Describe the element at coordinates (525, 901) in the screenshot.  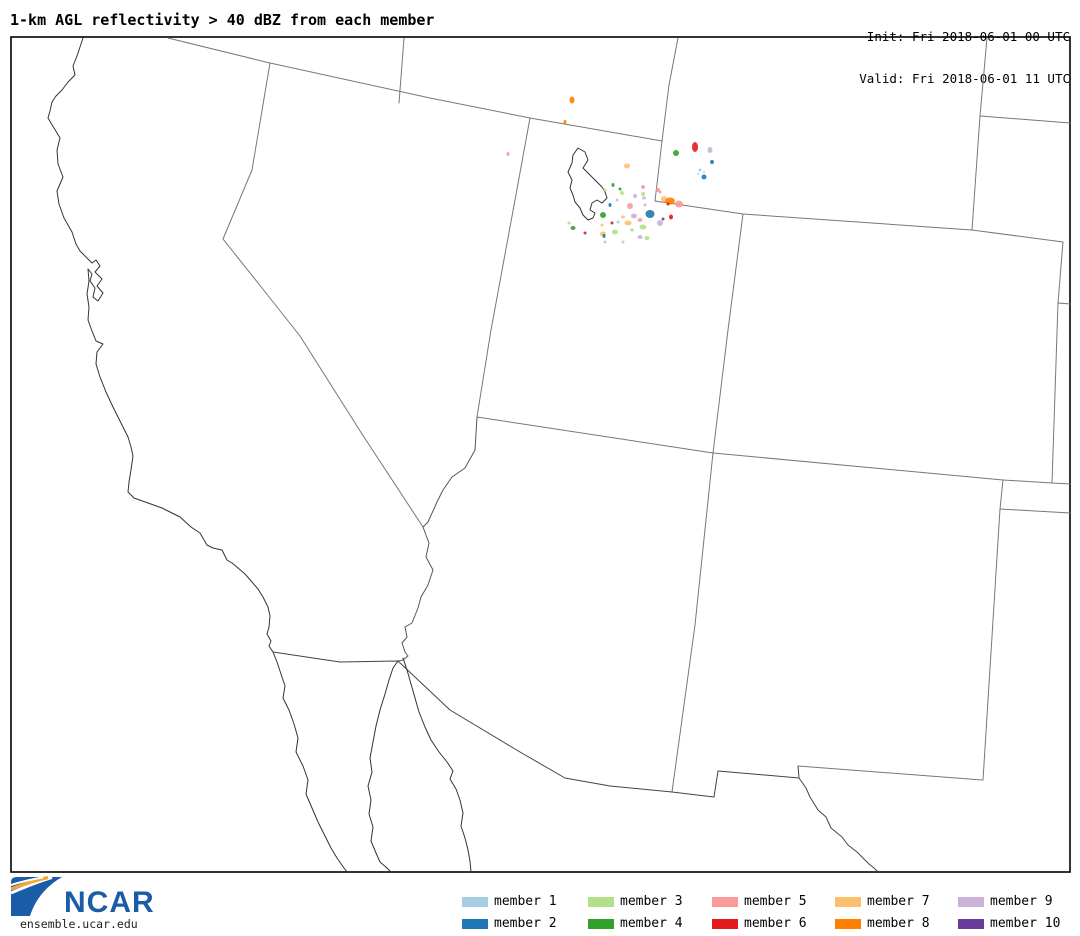
I see `legend-label-member-1: member 1` at that location.